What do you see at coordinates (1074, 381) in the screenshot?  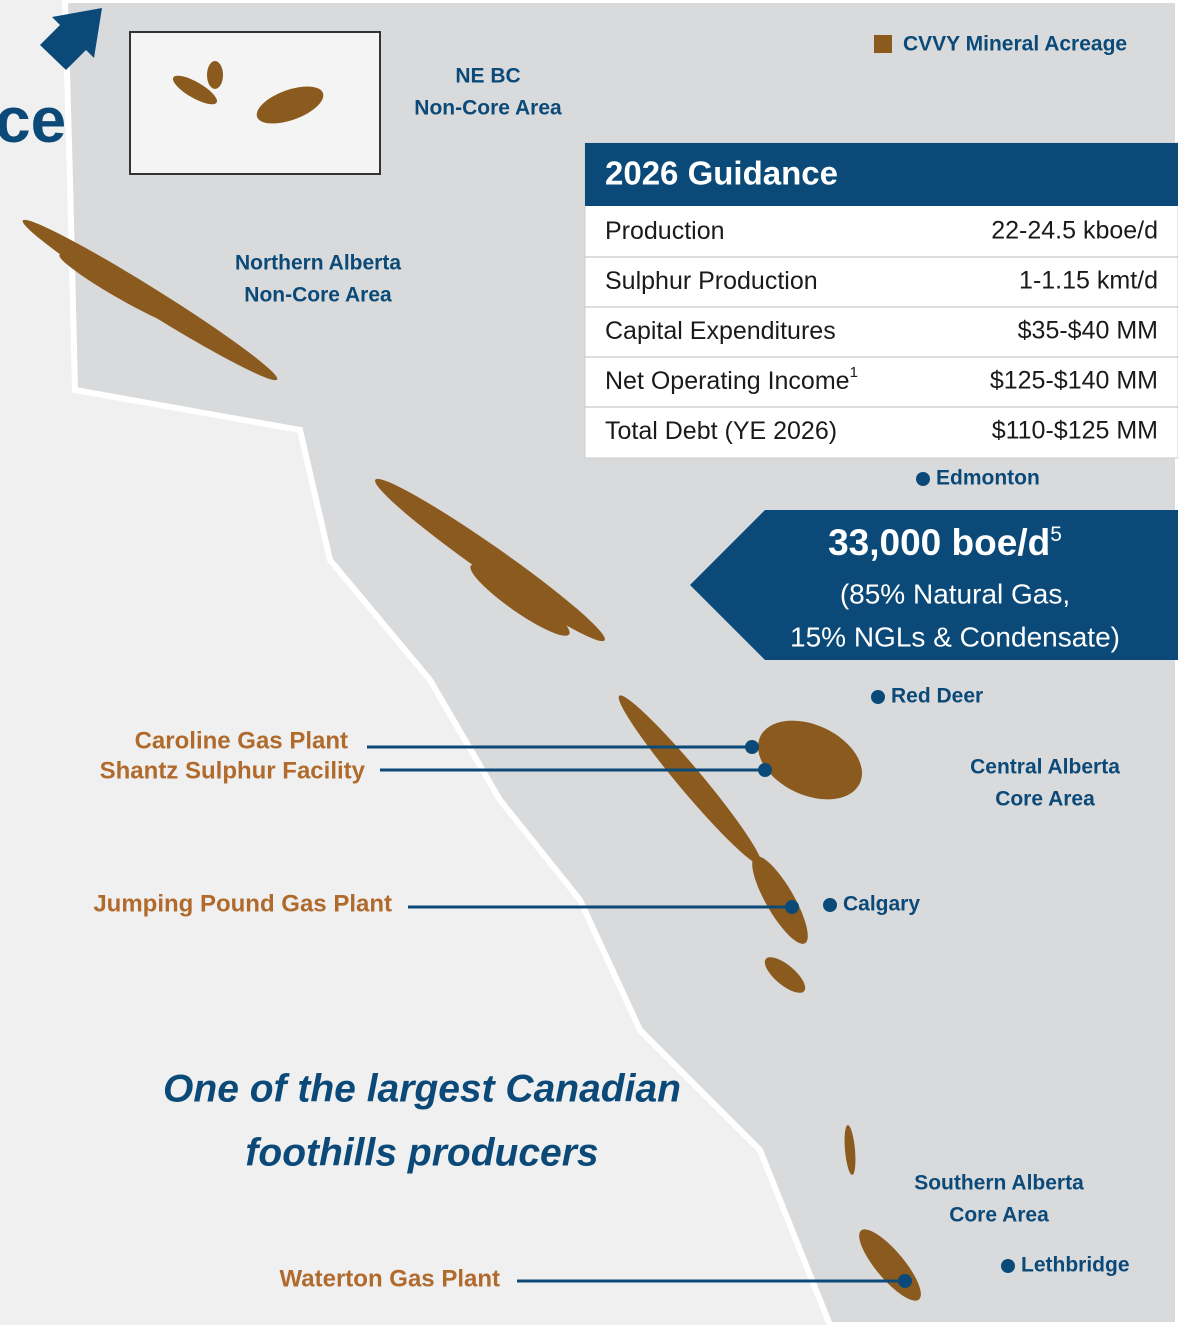 I see `row-value: $125-$140 MM` at bounding box center [1074, 381].